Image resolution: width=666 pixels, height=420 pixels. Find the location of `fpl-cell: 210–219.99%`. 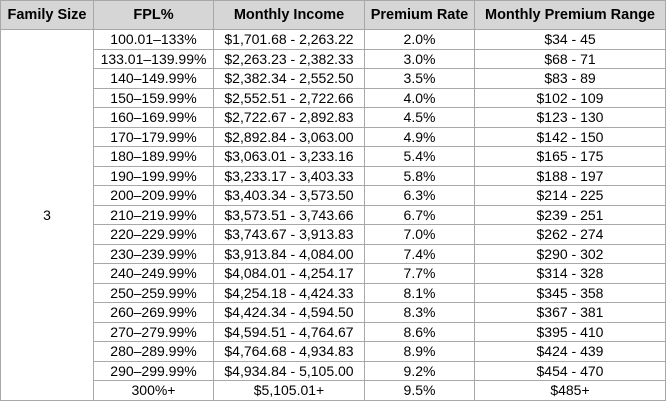

fpl-cell: 210–219.99% is located at coordinates (153, 214).